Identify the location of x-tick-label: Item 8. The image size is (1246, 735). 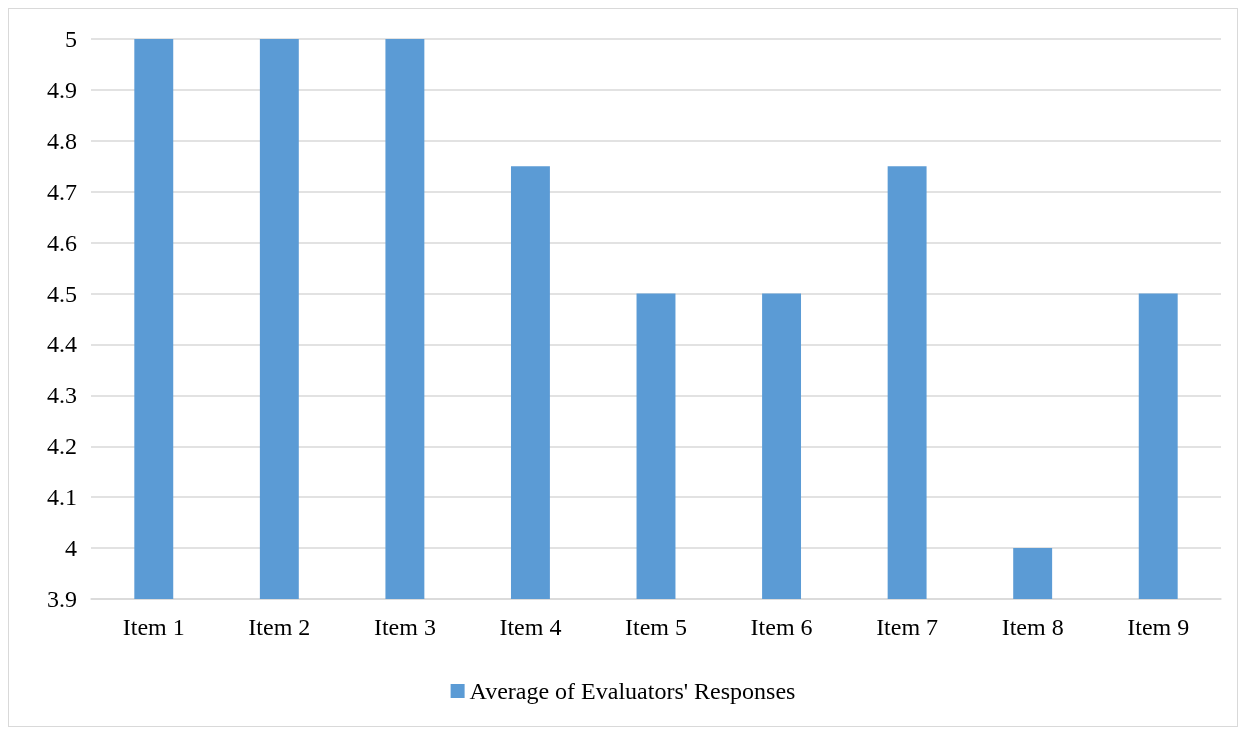
(1032, 627).